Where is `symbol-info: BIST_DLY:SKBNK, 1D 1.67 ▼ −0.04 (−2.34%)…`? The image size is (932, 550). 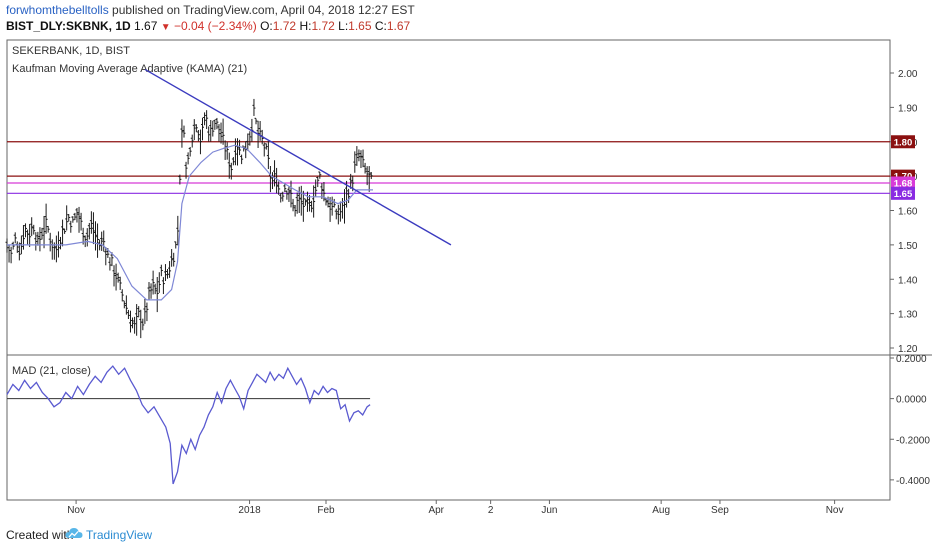 symbol-info: BIST_DLY:SKBNK, 1D 1.67 ▼ −0.04 (−2.34%)… is located at coordinates (208, 26).